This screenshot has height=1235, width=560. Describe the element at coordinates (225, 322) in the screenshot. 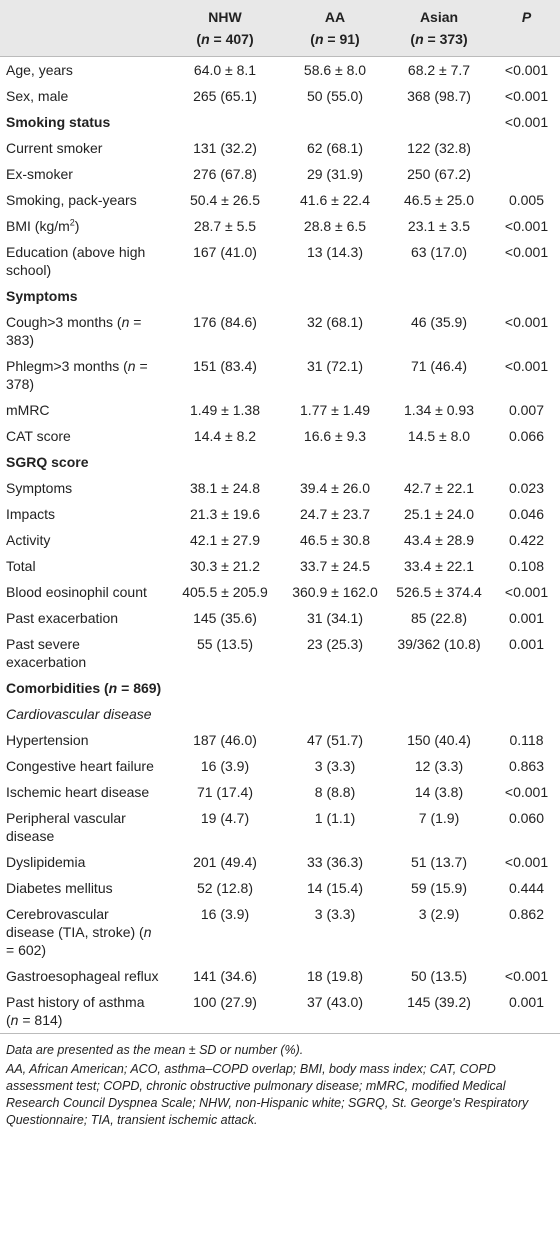

I see `value-cell: 176 (84.6)` at that location.